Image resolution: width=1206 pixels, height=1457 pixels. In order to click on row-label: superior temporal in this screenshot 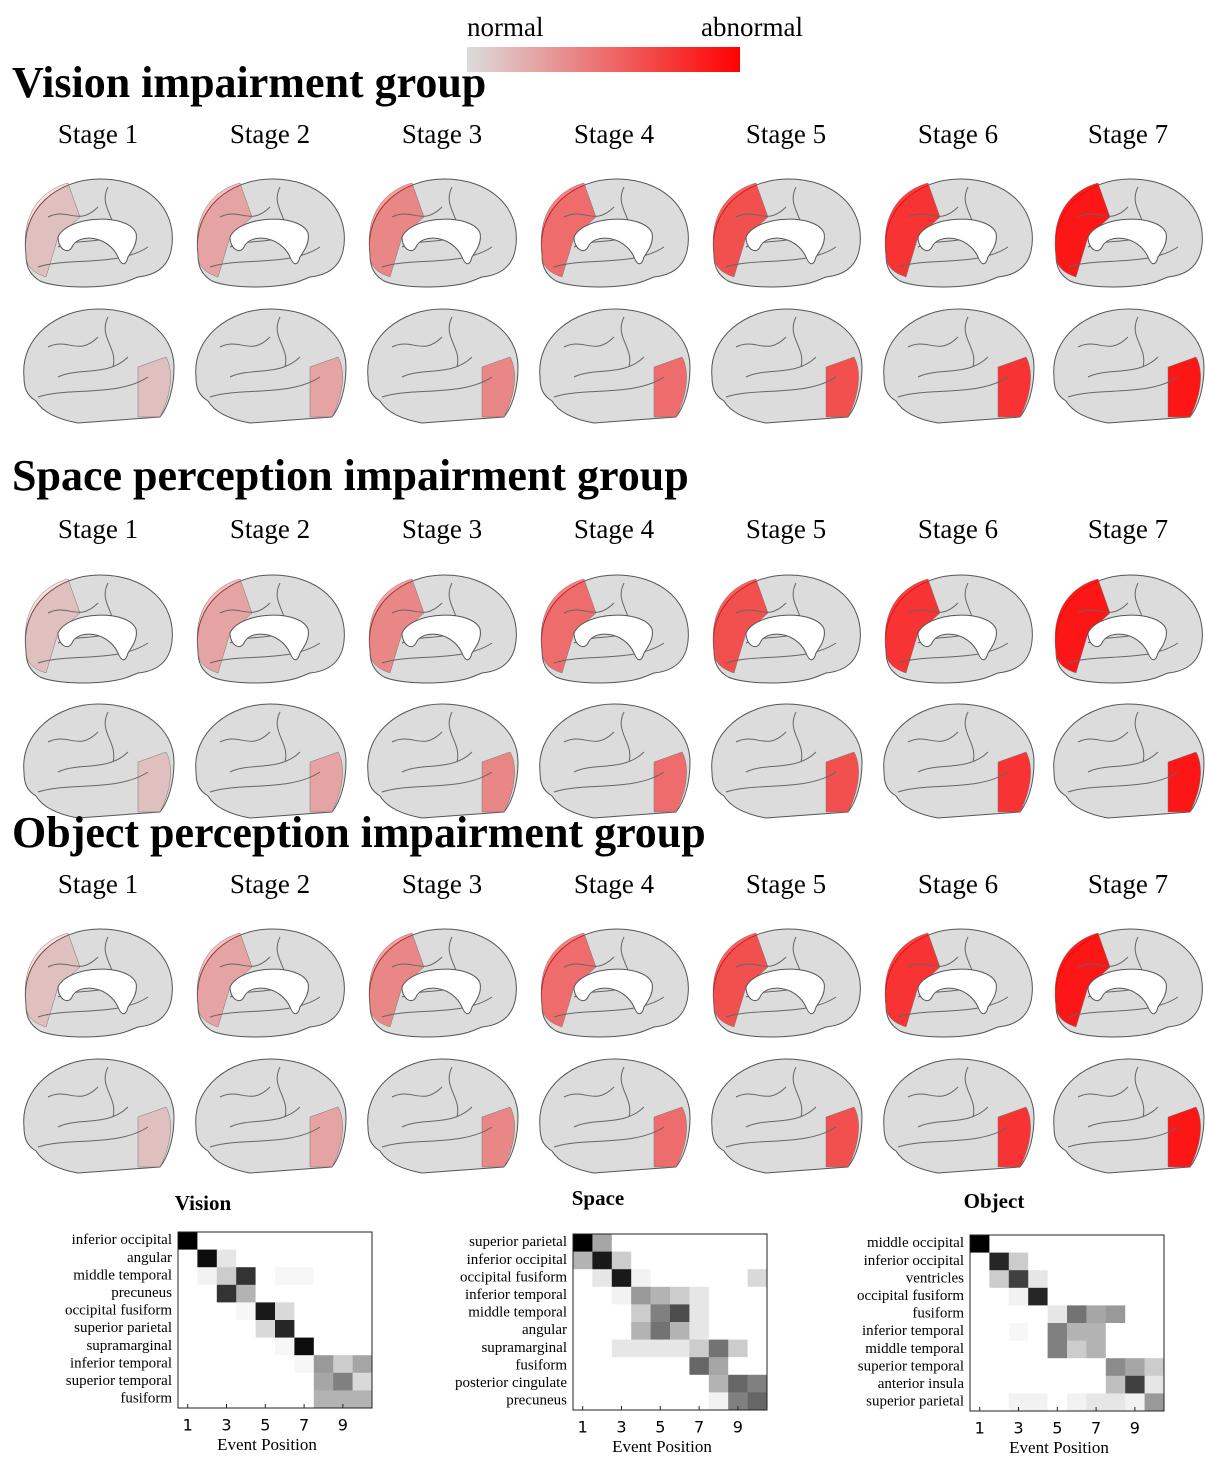, I will do `click(911, 1366)`.